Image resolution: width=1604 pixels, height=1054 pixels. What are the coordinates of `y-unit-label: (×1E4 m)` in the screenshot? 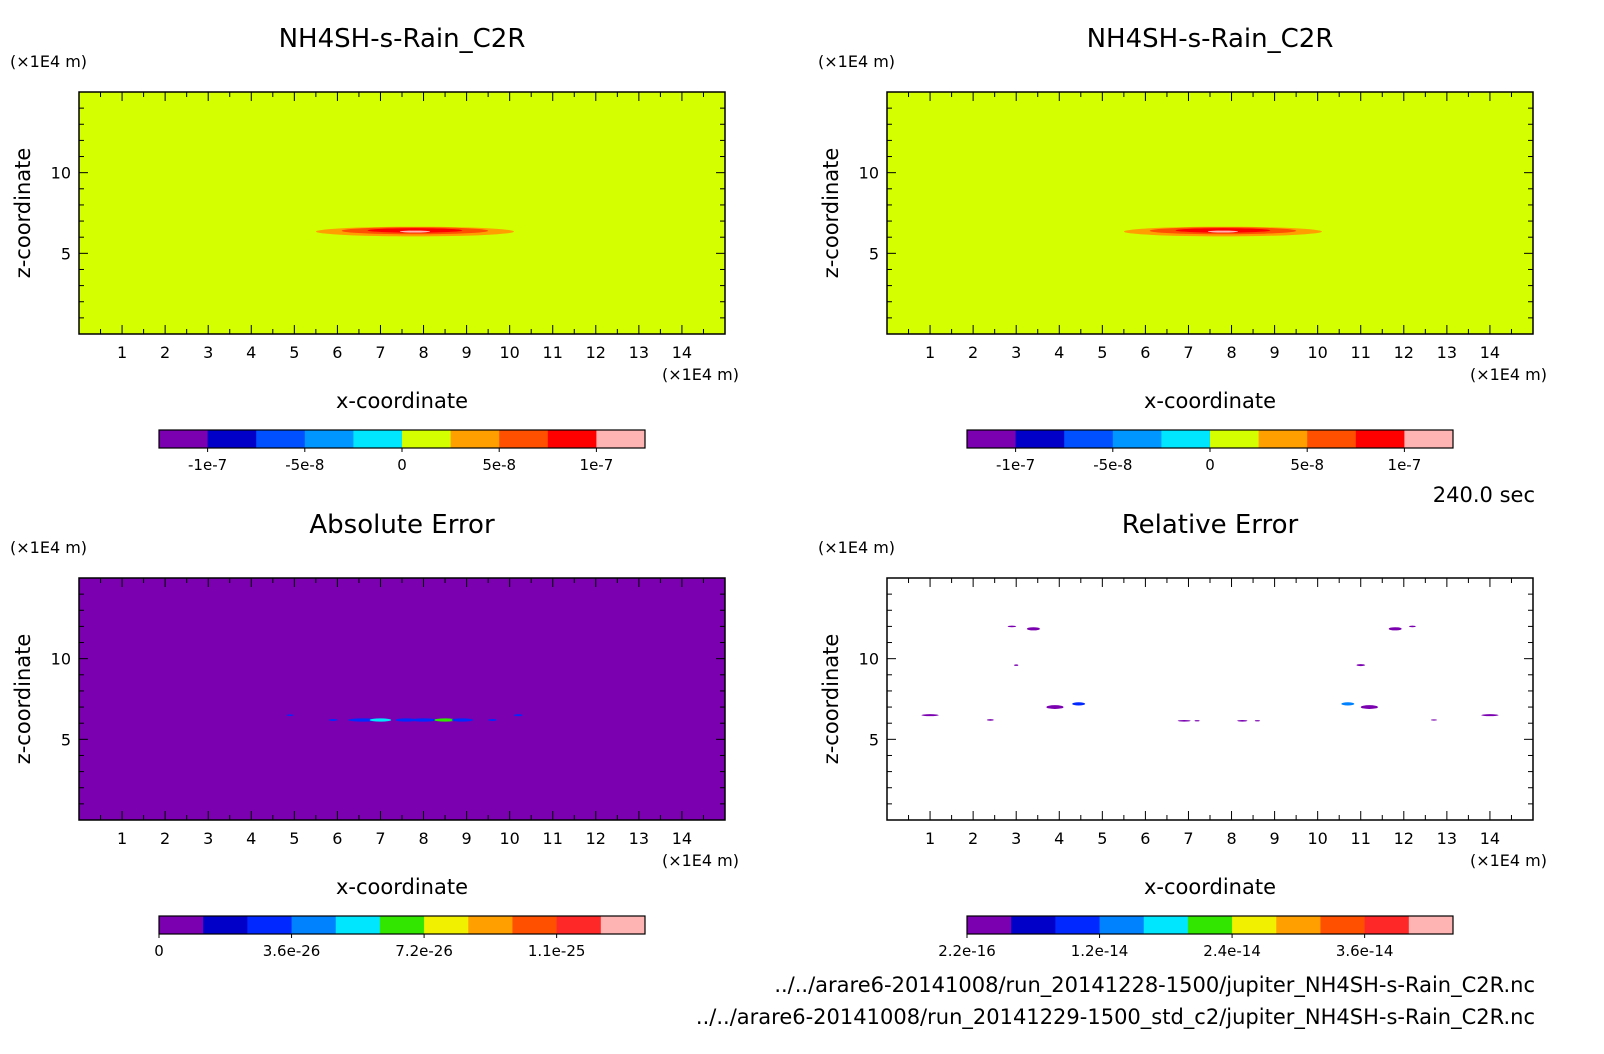 It's located at (48, 547).